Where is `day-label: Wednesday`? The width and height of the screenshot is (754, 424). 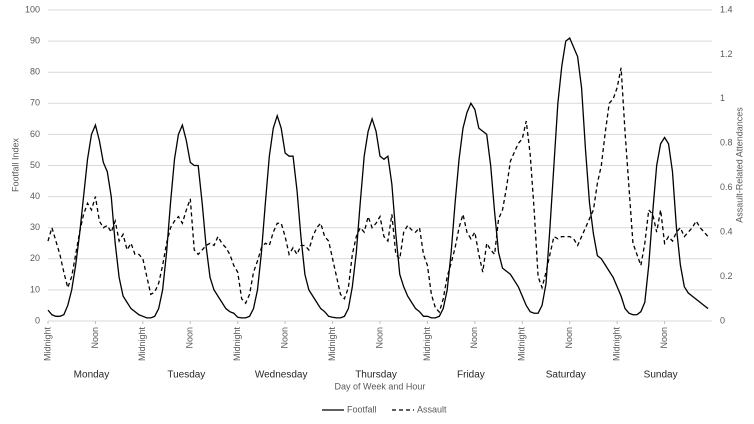
day-label: Wednesday is located at coordinates (281, 375).